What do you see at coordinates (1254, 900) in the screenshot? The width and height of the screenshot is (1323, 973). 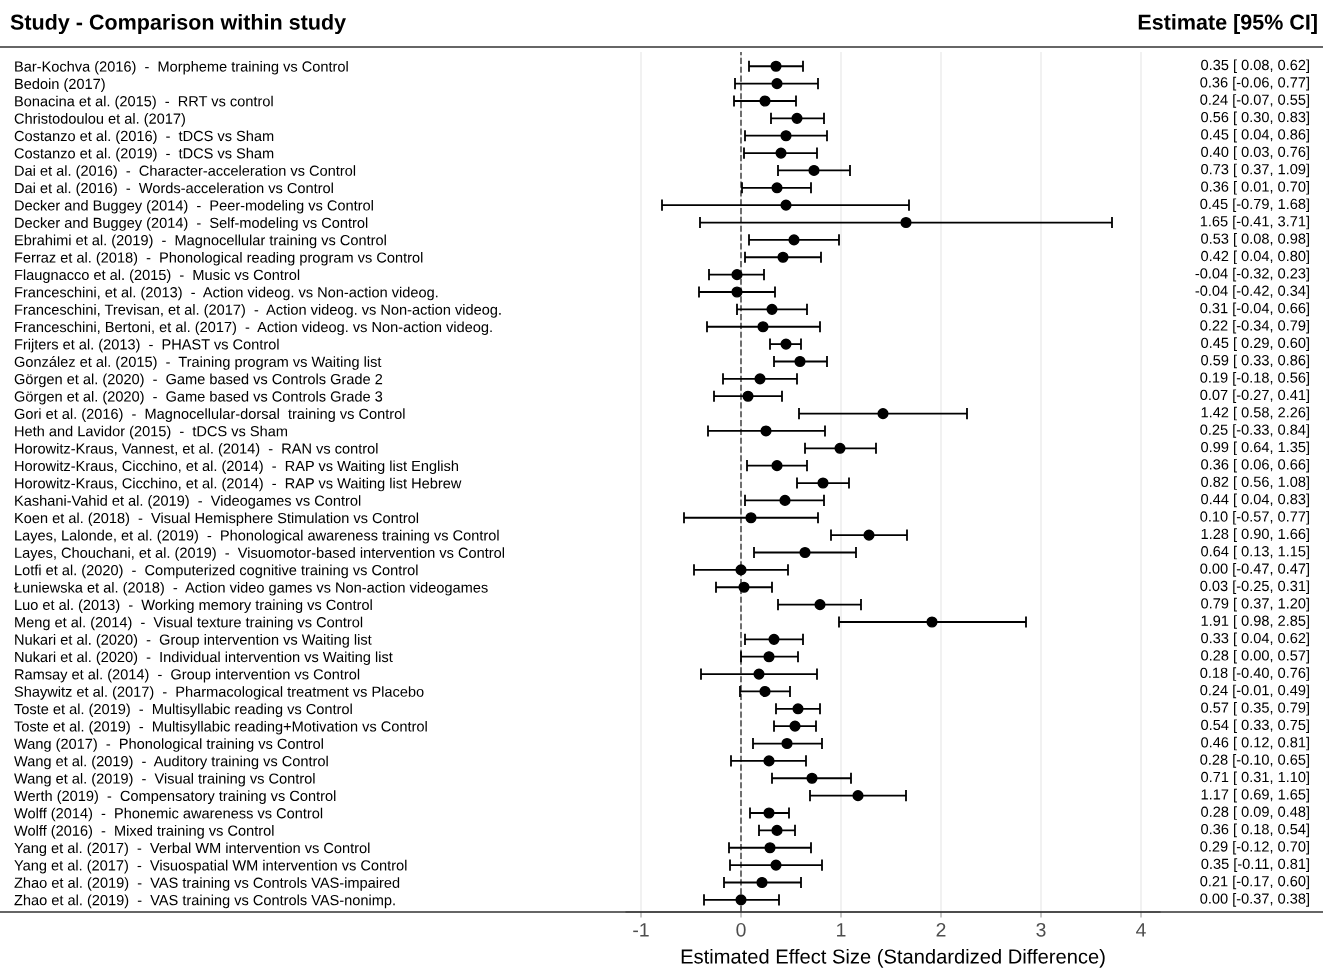 I see `data-label: 0.00 [-0.37, 0.38]` at bounding box center [1254, 900].